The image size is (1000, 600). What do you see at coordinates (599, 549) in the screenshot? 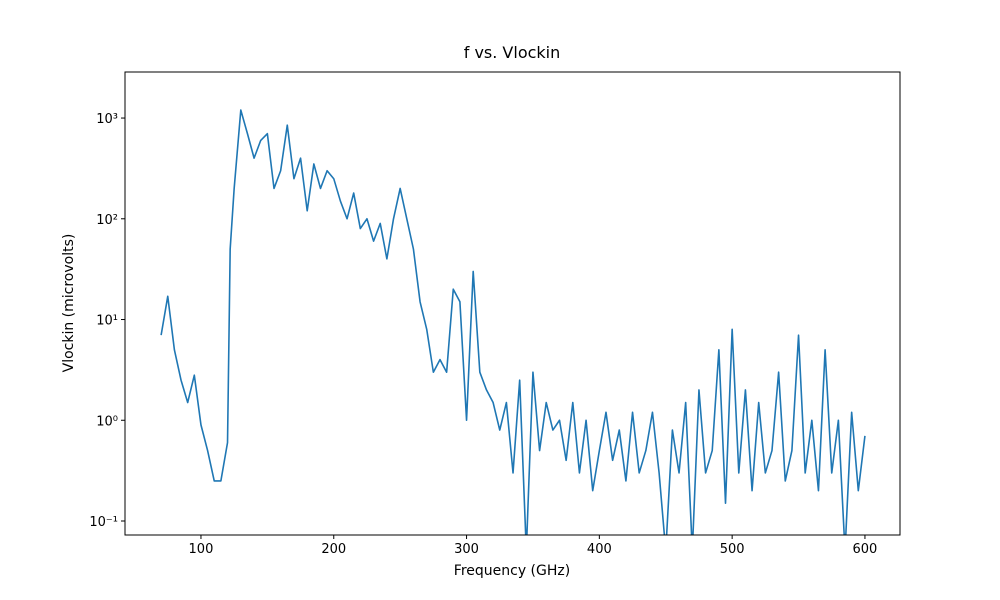
I see `x-tick-label: 400` at bounding box center [599, 549].